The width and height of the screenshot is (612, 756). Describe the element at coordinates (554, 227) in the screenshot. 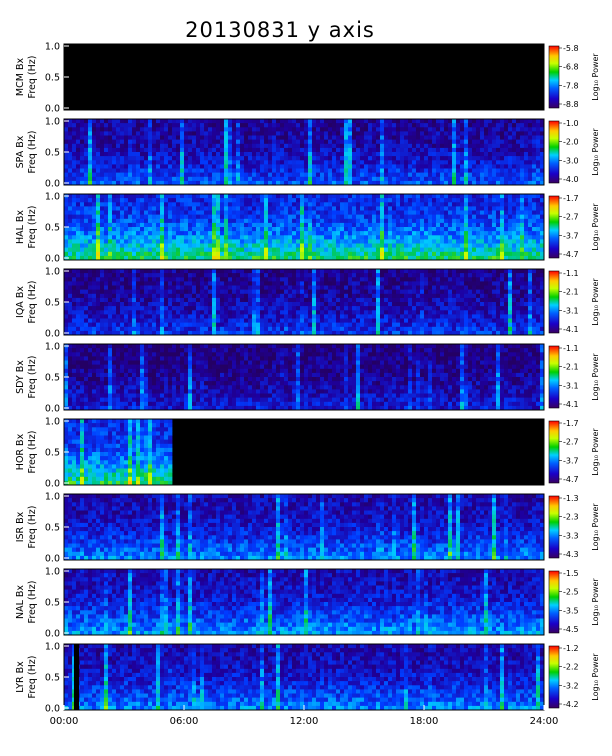

I see `colorbar` at that location.